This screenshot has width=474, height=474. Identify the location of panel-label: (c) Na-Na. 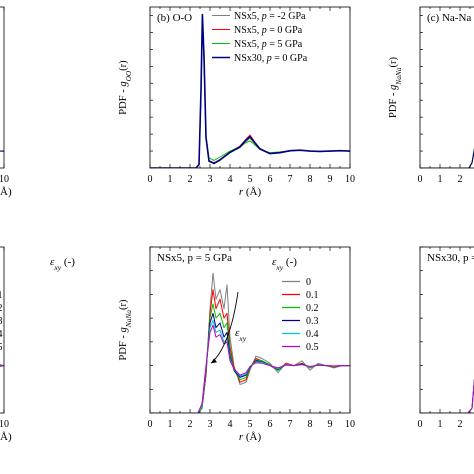
(449, 18).